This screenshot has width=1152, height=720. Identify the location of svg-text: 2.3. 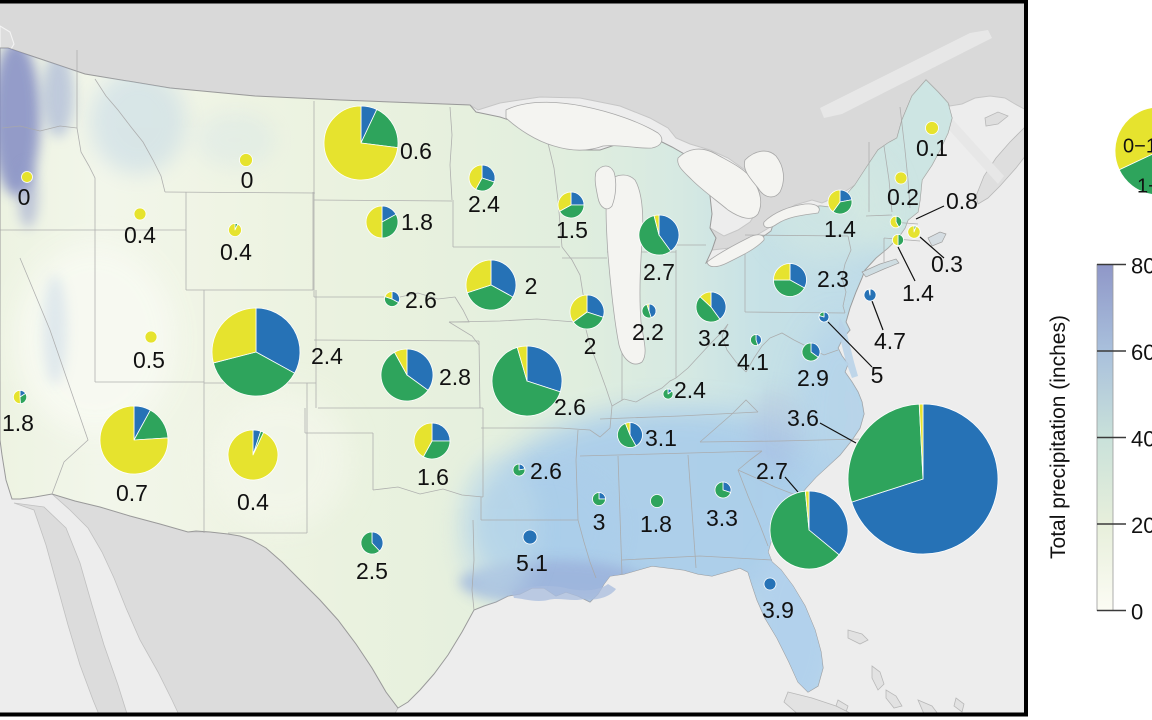
(833, 279).